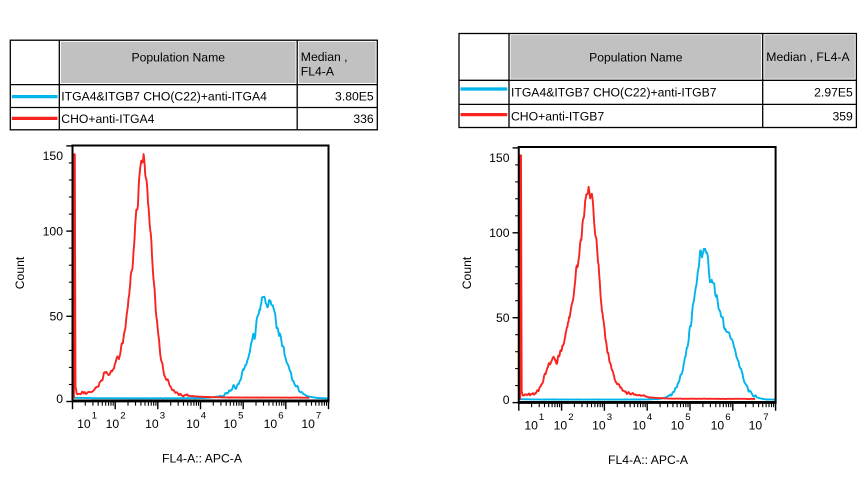  Describe the element at coordinates (363, 119) in the screenshot. I see `svg-text: 336` at that location.